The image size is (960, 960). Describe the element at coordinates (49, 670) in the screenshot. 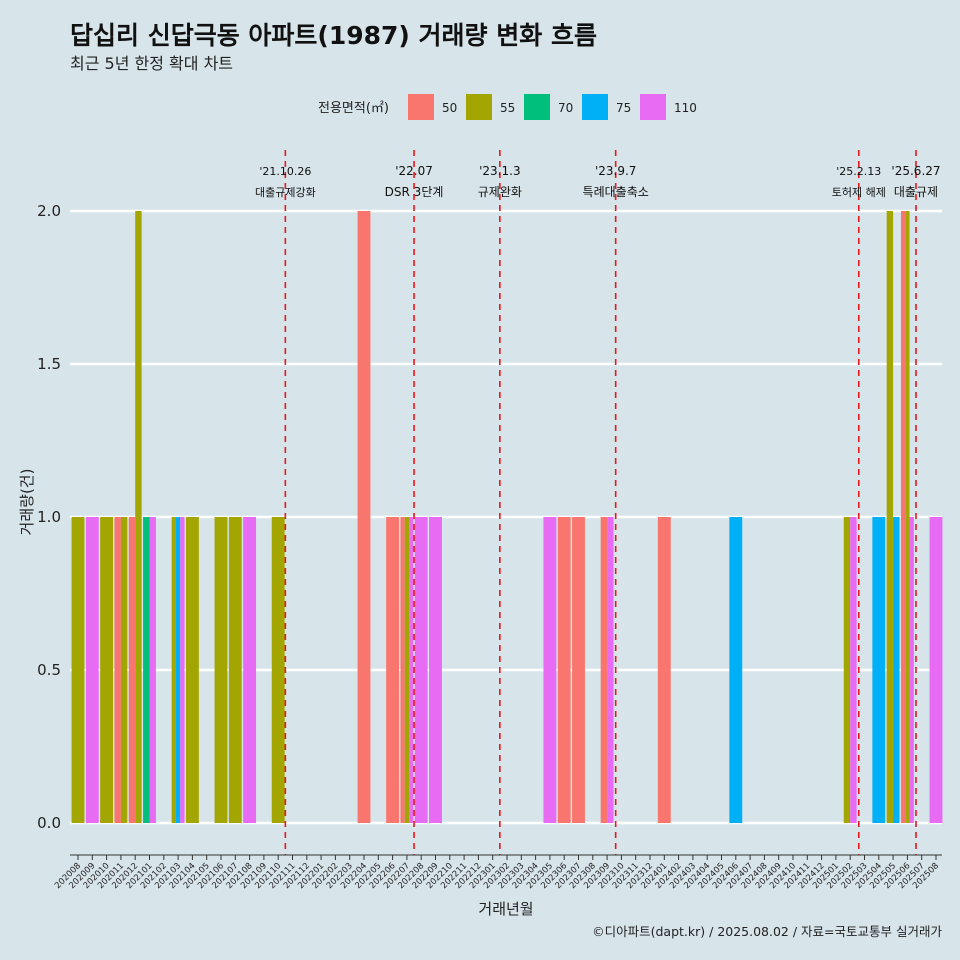

I see `y-tick-label: 0.5` at that location.